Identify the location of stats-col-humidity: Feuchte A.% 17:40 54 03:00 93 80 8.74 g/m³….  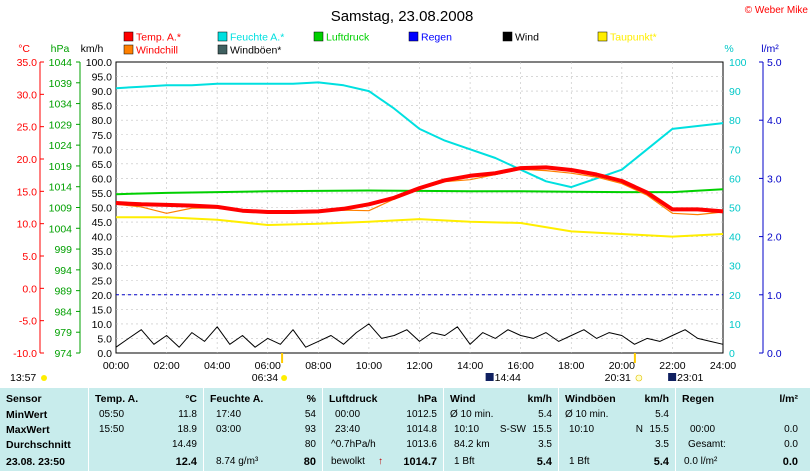
(263, 429).